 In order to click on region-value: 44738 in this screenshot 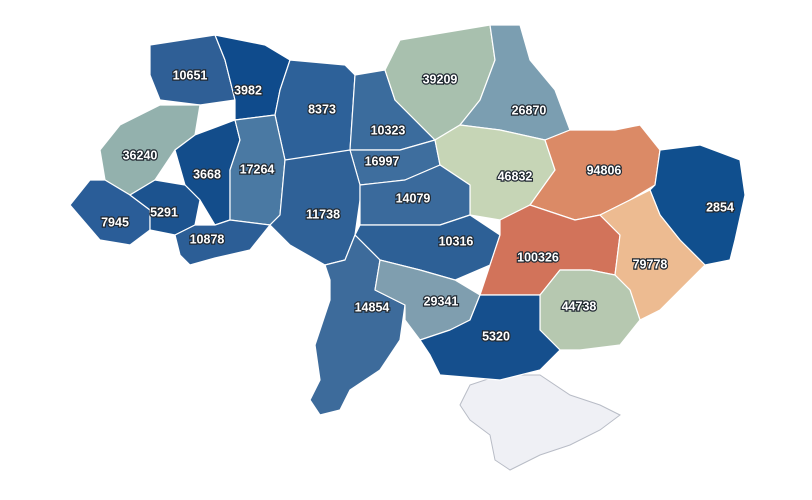, I will do `click(579, 306)`.